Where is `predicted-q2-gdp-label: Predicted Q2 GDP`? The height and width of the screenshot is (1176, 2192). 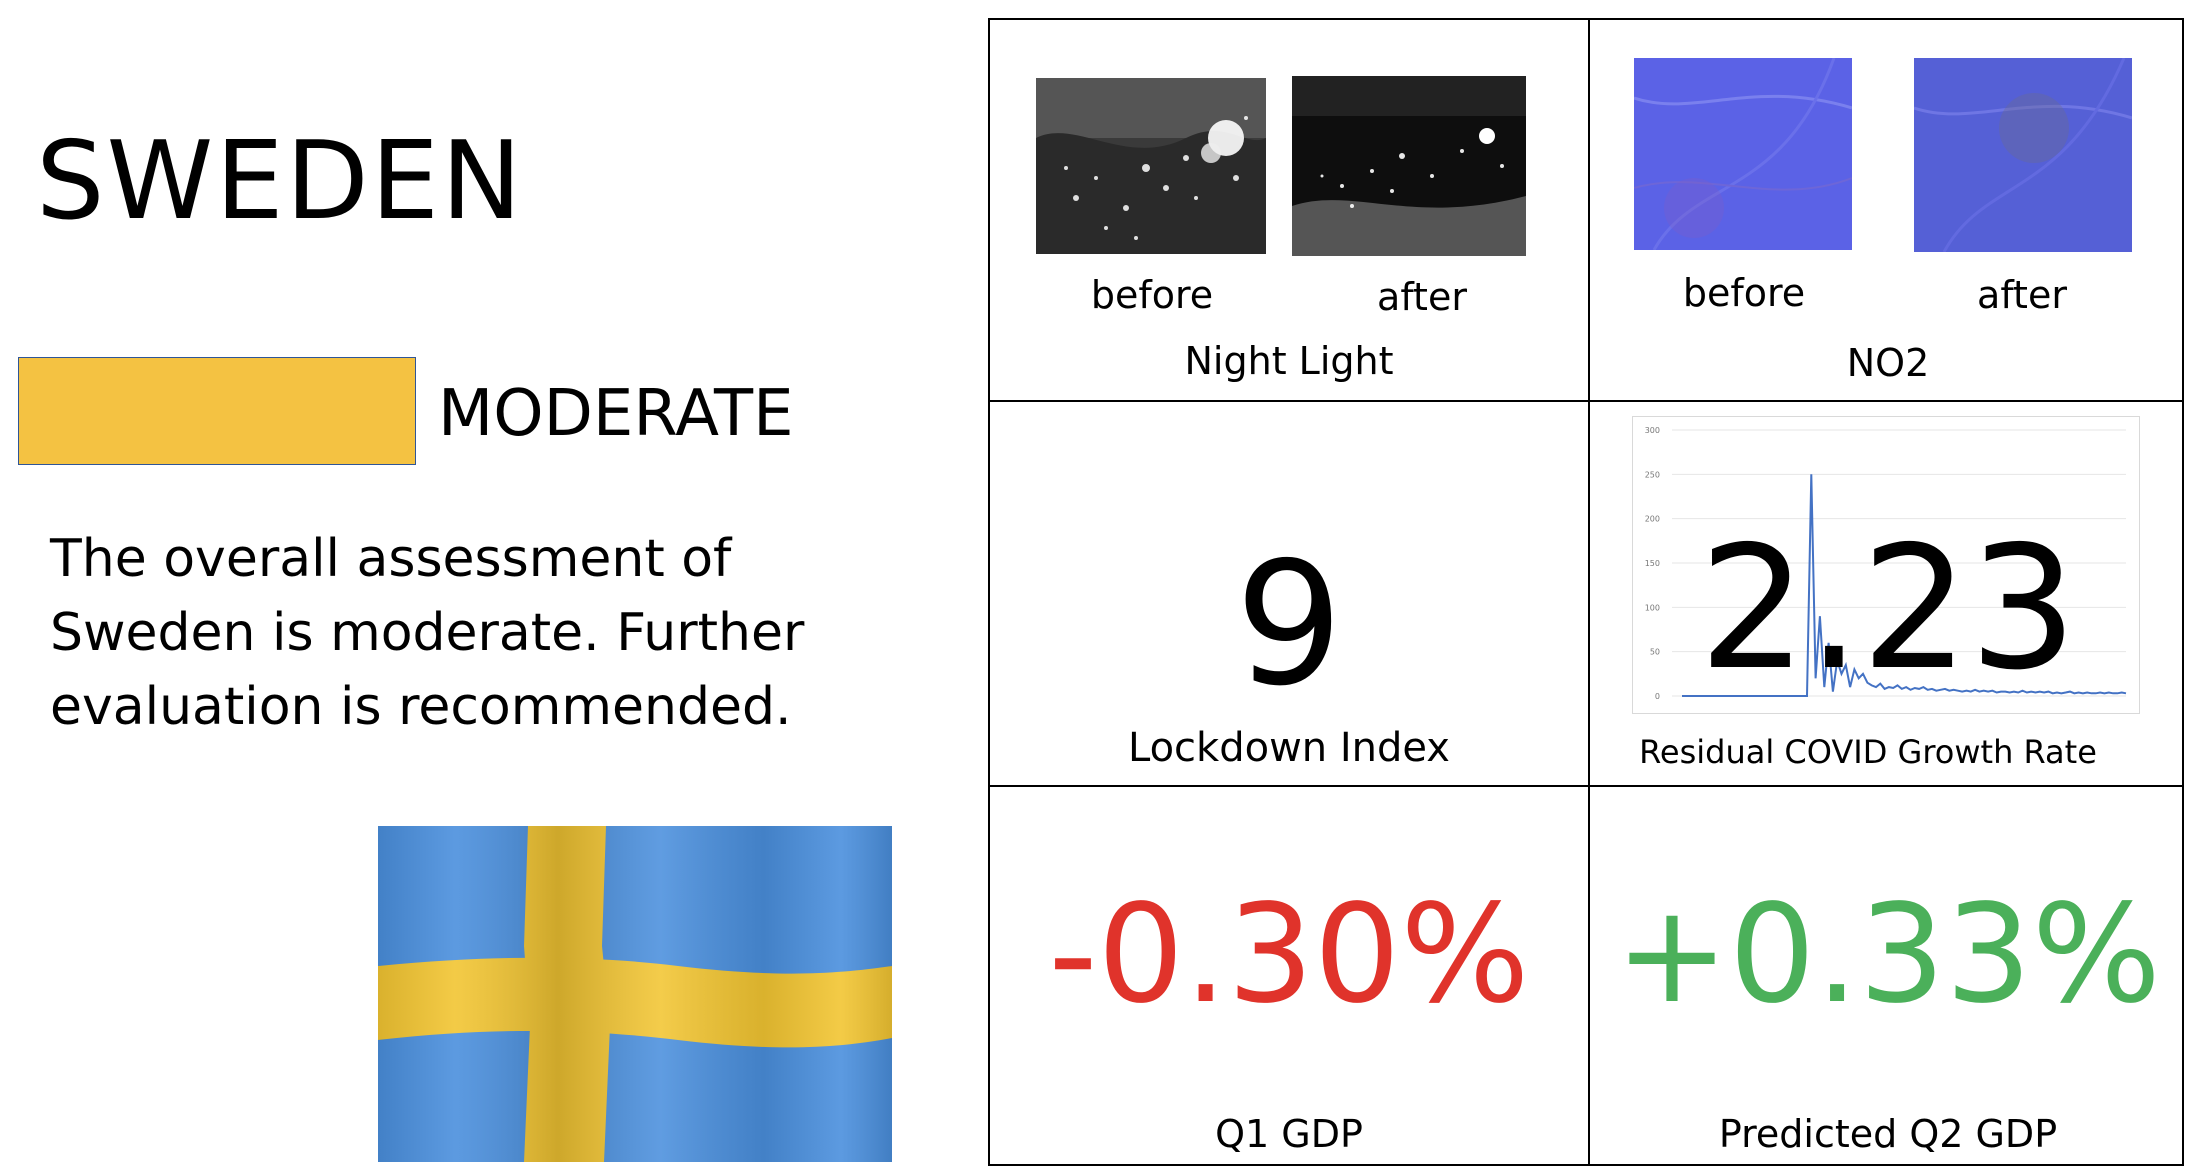 predicted-q2-gdp-label: Predicted Q2 GDP is located at coordinates (1888, 1134).